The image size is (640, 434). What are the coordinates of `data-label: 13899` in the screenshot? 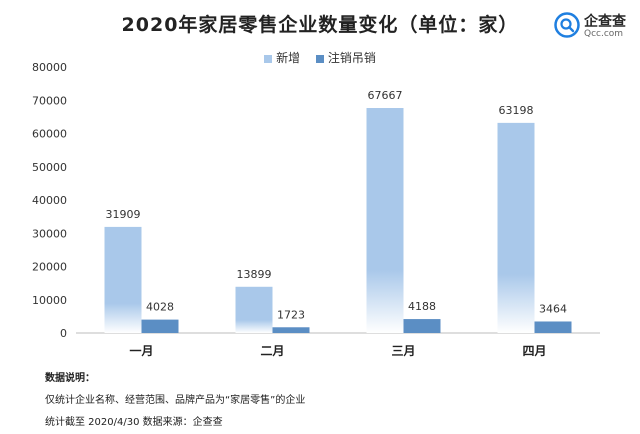 It's located at (254, 274).